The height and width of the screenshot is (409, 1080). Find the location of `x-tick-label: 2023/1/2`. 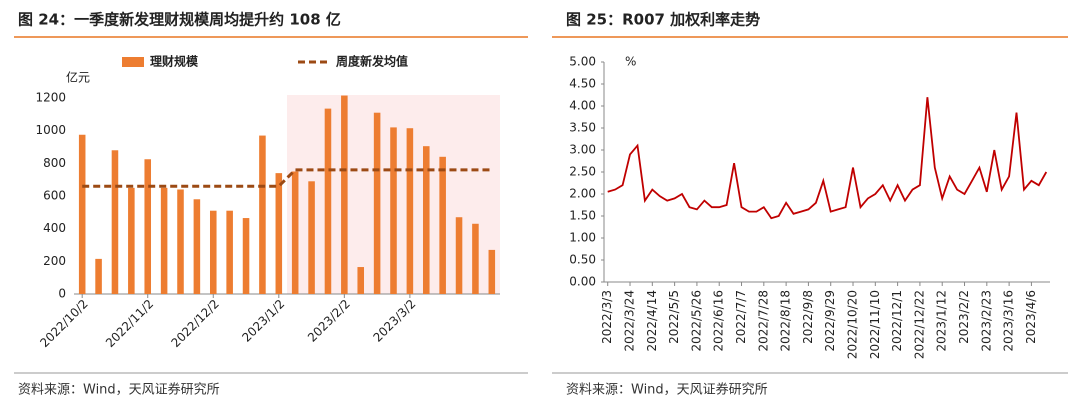

x-tick-label: 2023/1/2 is located at coordinates (263, 321).